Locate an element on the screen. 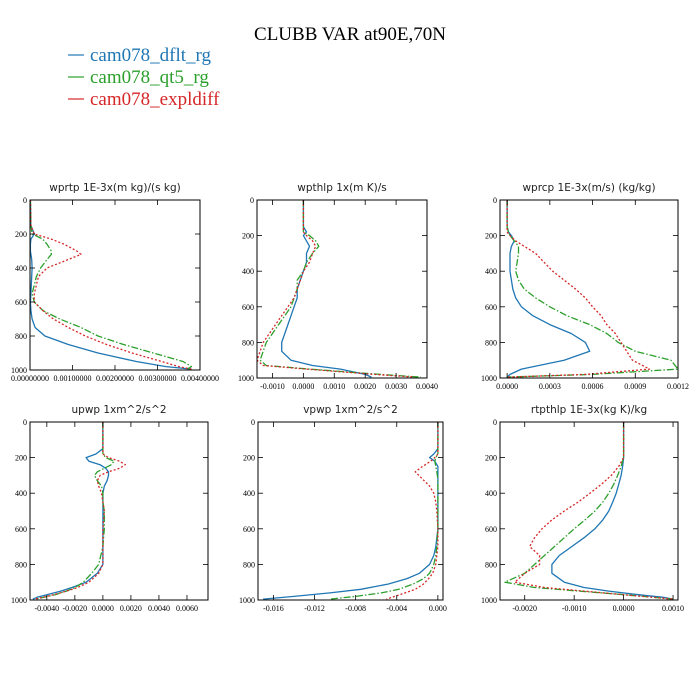  x-tick-label: 0.0006 is located at coordinates (593, 386).